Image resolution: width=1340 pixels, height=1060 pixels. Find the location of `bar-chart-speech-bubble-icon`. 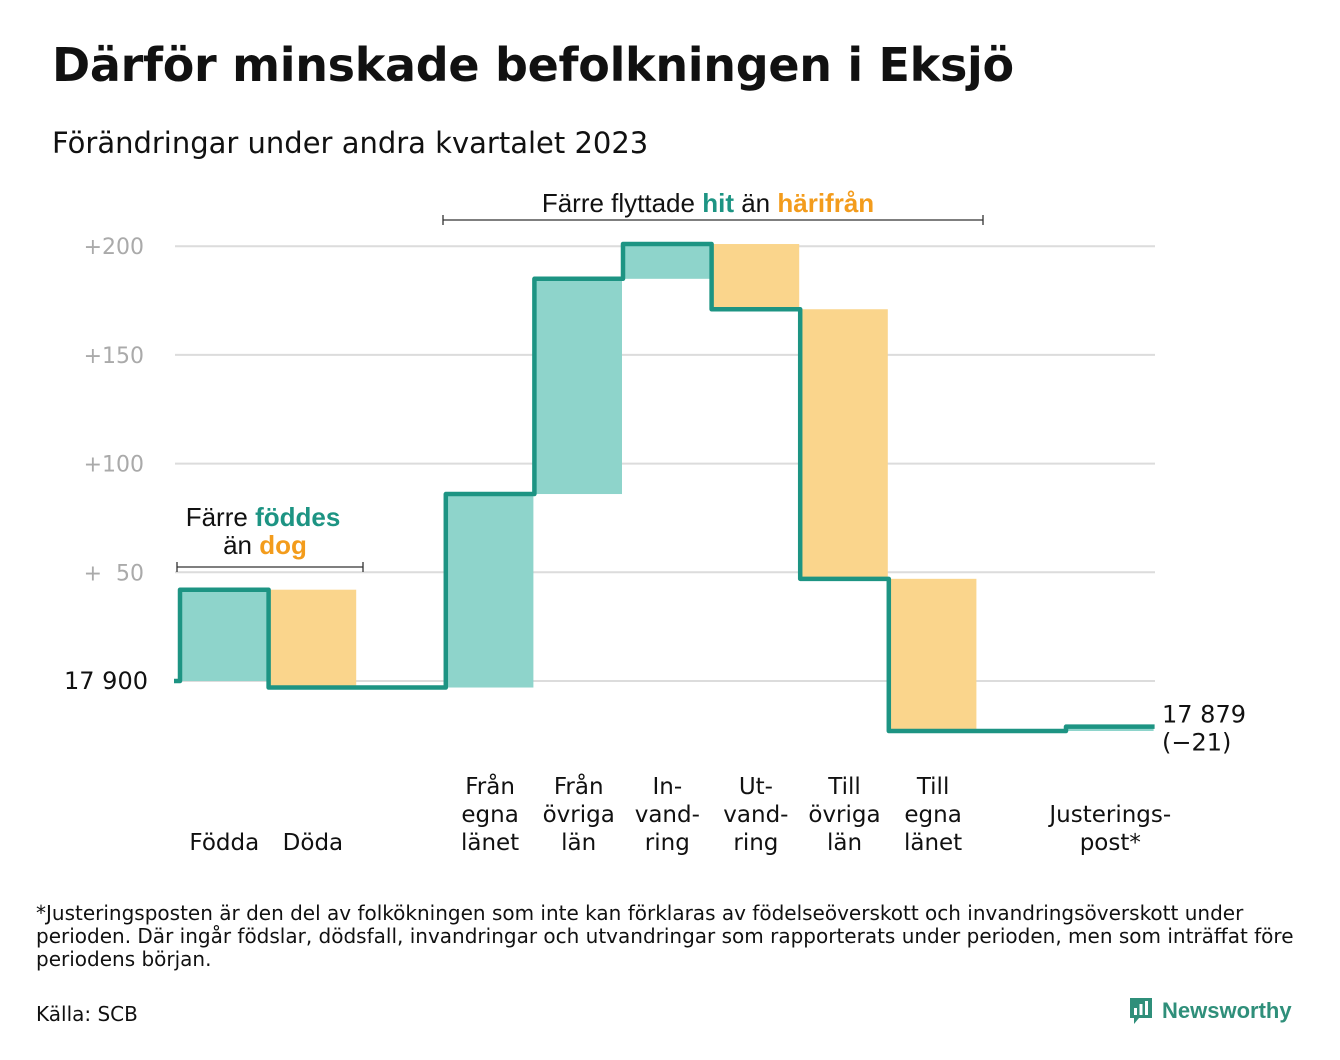

bar-chart-speech-bubble-icon is located at coordinates (1141, 1011).